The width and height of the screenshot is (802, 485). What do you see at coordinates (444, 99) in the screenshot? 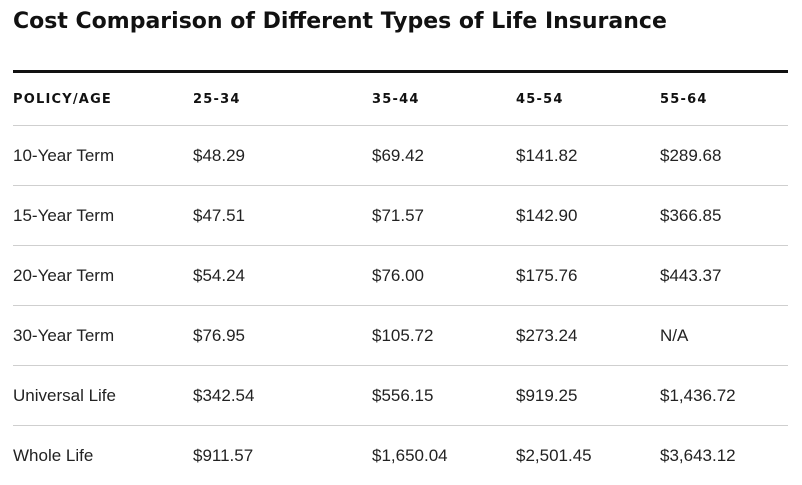
I see `column-header-35-44: 35-44` at bounding box center [444, 99].